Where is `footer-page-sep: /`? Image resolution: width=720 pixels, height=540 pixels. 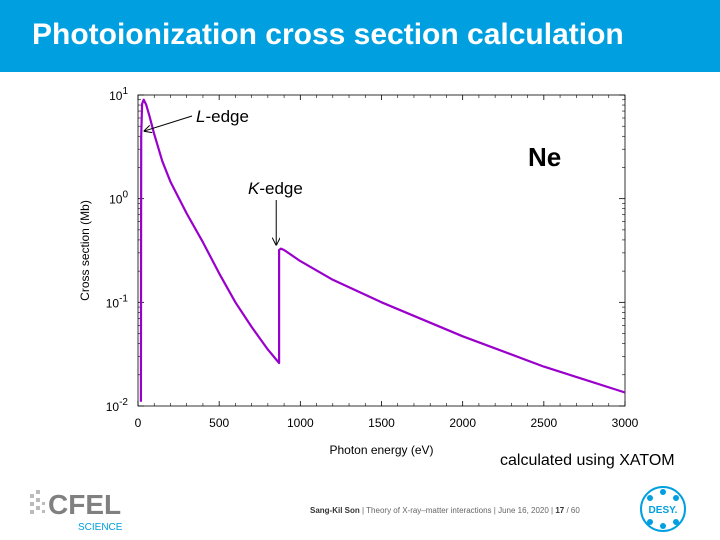 footer-page-sep: / is located at coordinates (567, 510).